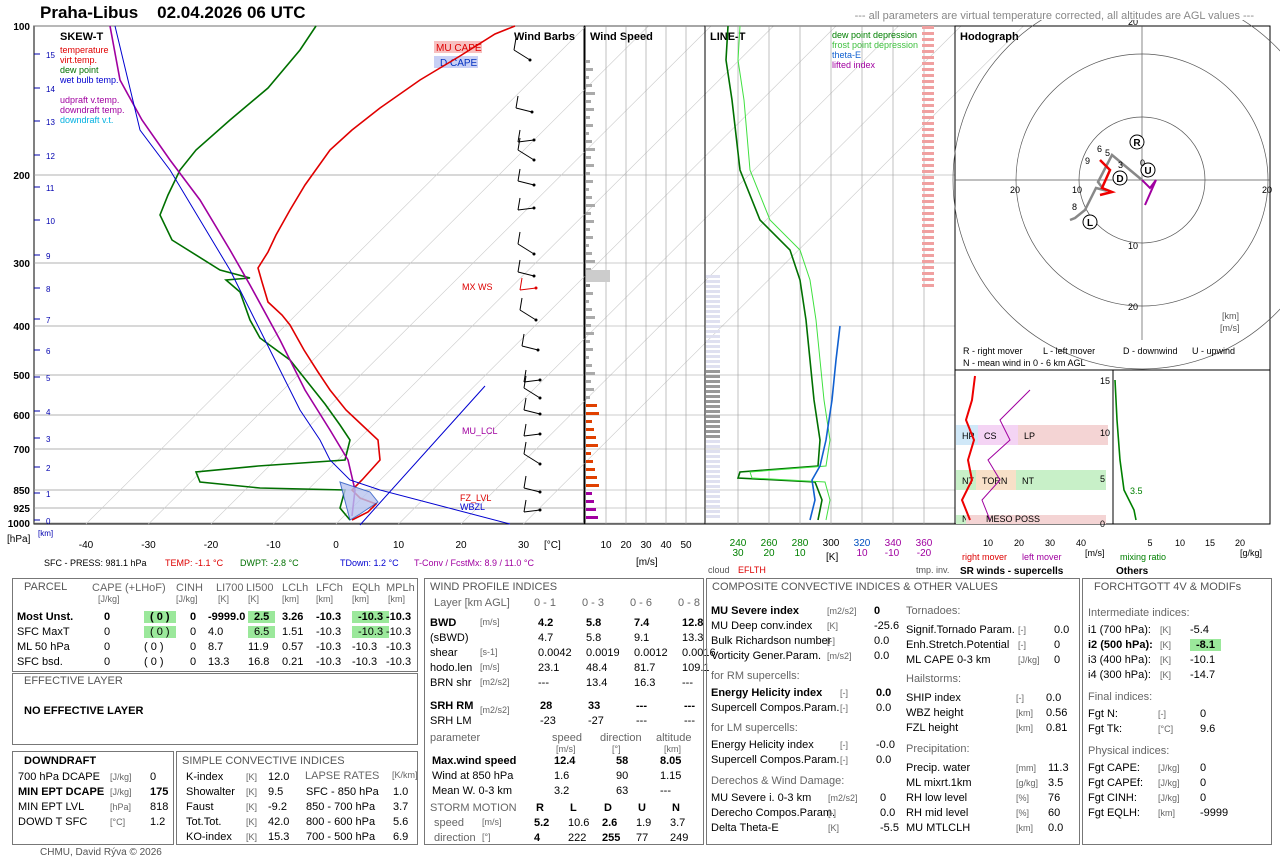 This screenshot has width=1280, height=860. What do you see at coordinates (1191, 447) in the screenshot?
I see `others-frame` at bounding box center [1191, 447].